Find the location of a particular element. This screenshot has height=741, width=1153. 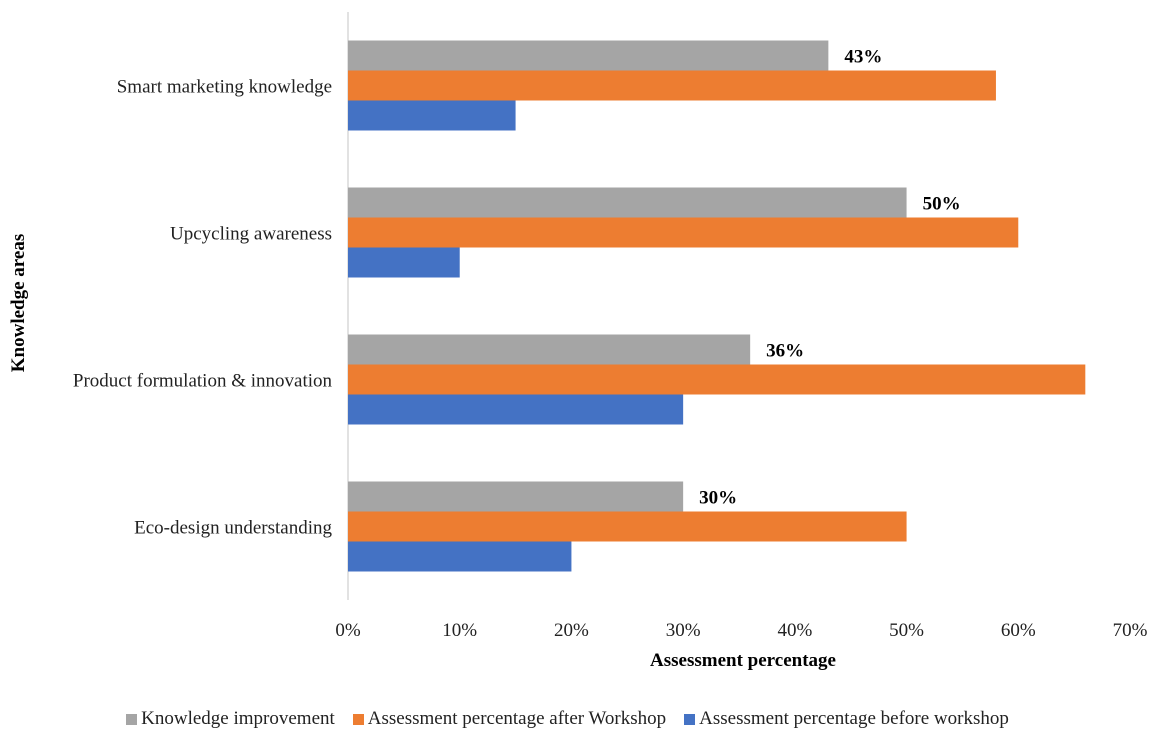

x-tick-label: 70% is located at coordinates (1130, 630).